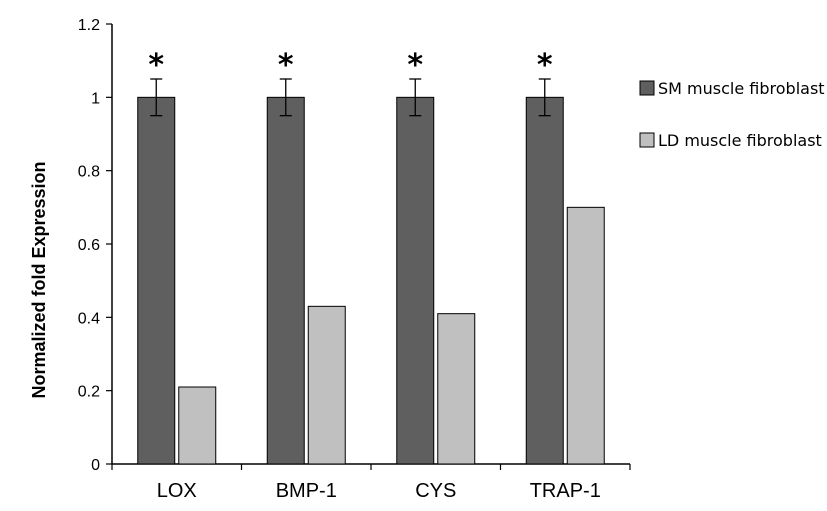 Image resolution: width=827 pixels, height=511 pixels. I want to click on x-tick-label: BMP-1, so click(306, 491).